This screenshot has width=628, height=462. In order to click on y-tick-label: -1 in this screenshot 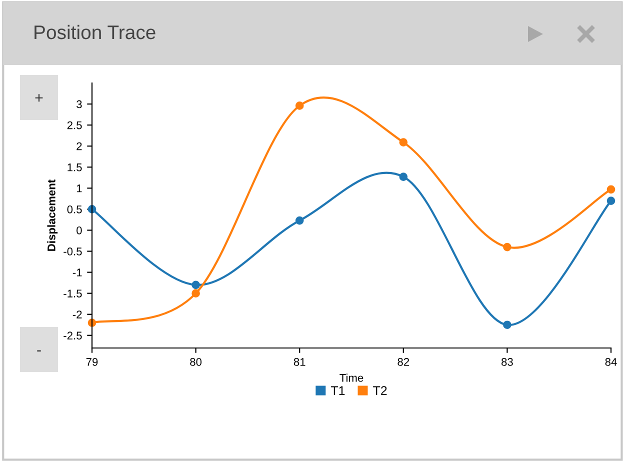, I will do `click(77, 272)`.